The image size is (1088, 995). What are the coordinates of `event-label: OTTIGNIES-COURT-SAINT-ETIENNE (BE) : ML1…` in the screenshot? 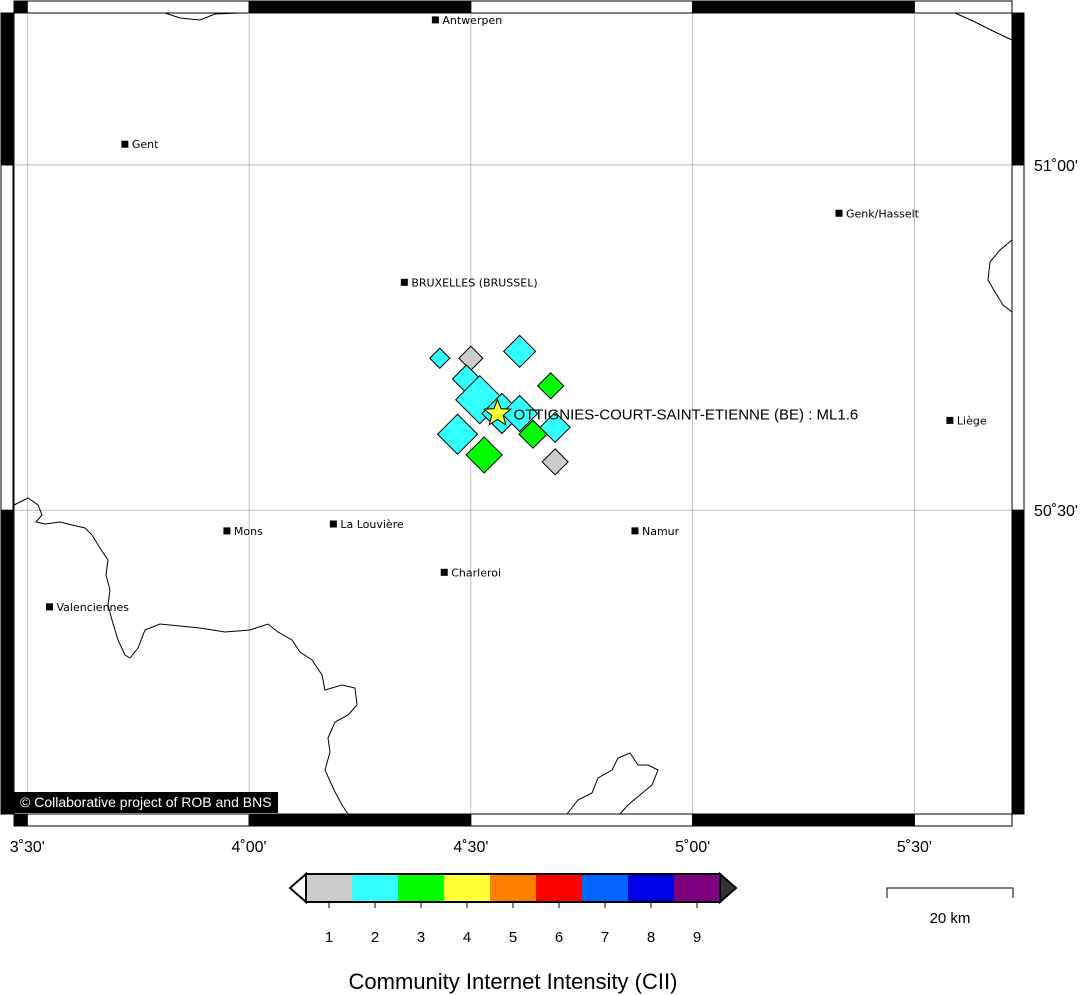 It's located at (685, 415).